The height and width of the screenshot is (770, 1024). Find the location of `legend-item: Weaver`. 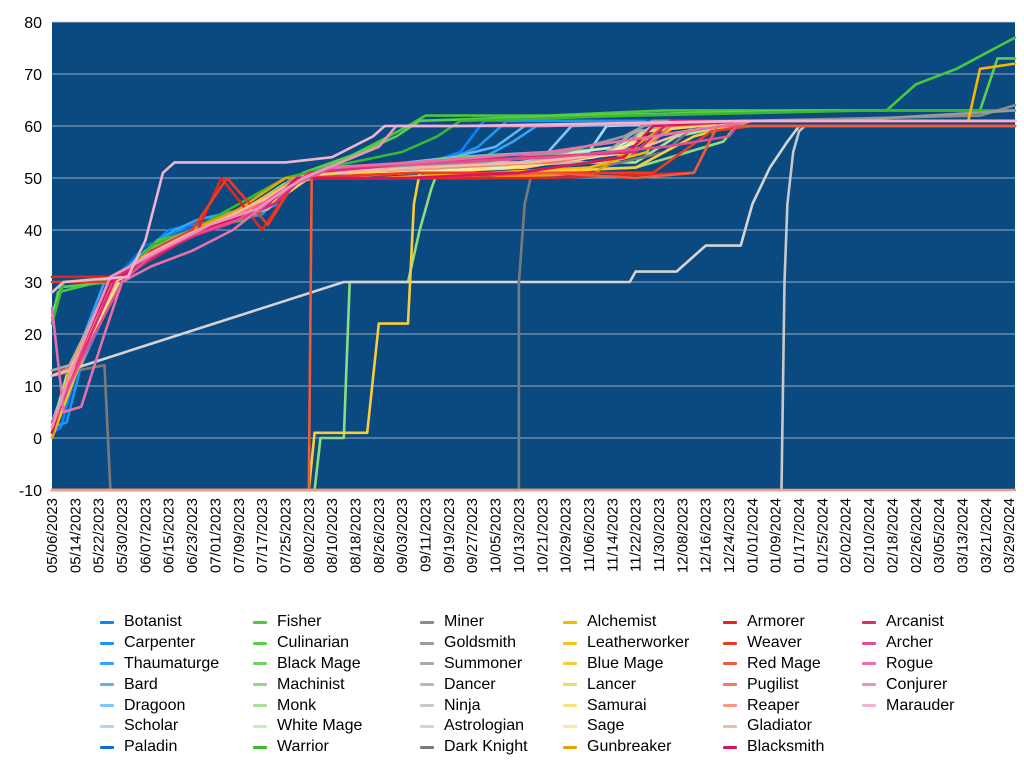

legend-item: Weaver is located at coordinates (798, 643).